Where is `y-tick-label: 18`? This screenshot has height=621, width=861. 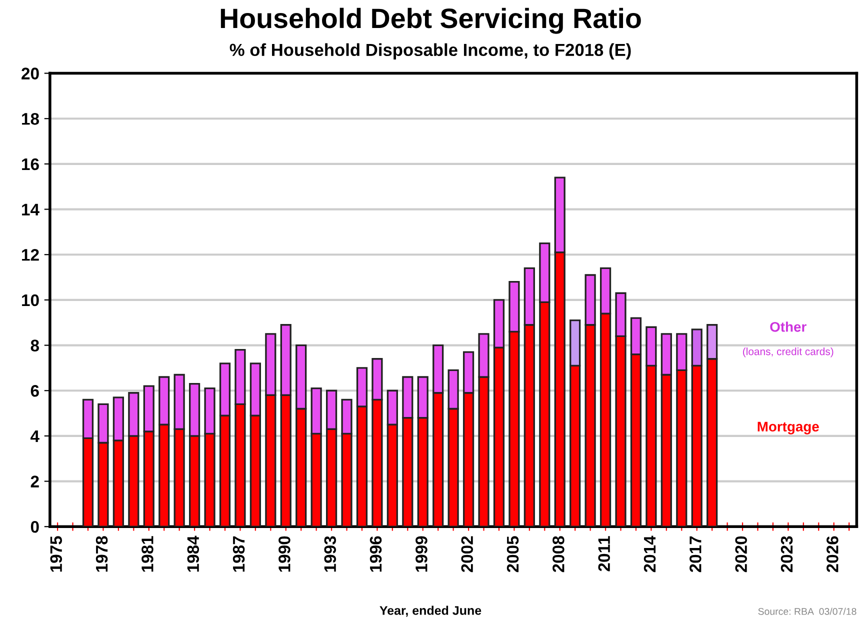 y-tick-label: 18 is located at coordinates (31, 119).